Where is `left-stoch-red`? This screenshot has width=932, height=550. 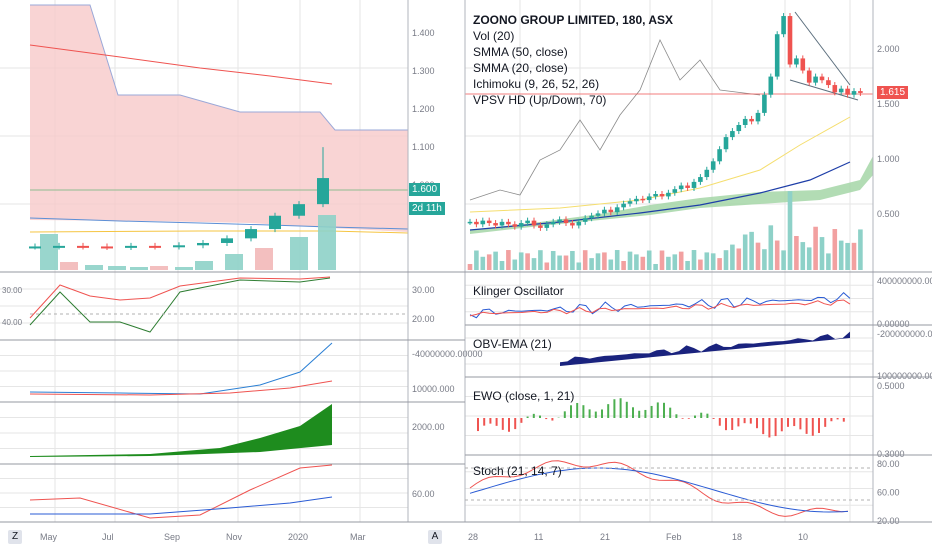
left-stoch-red is located at coordinates (181, 491).